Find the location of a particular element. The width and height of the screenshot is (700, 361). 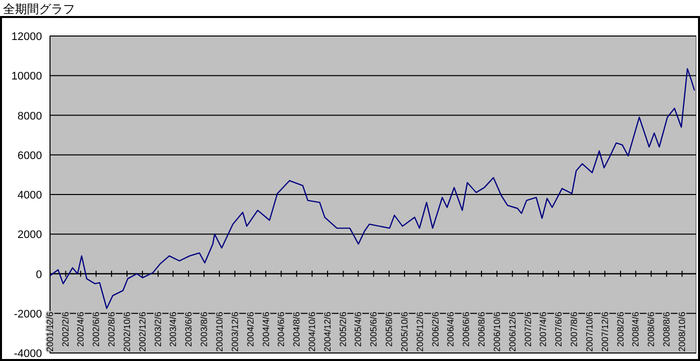

x-tick-label: 2005/6/6 is located at coordinates (373, 329).